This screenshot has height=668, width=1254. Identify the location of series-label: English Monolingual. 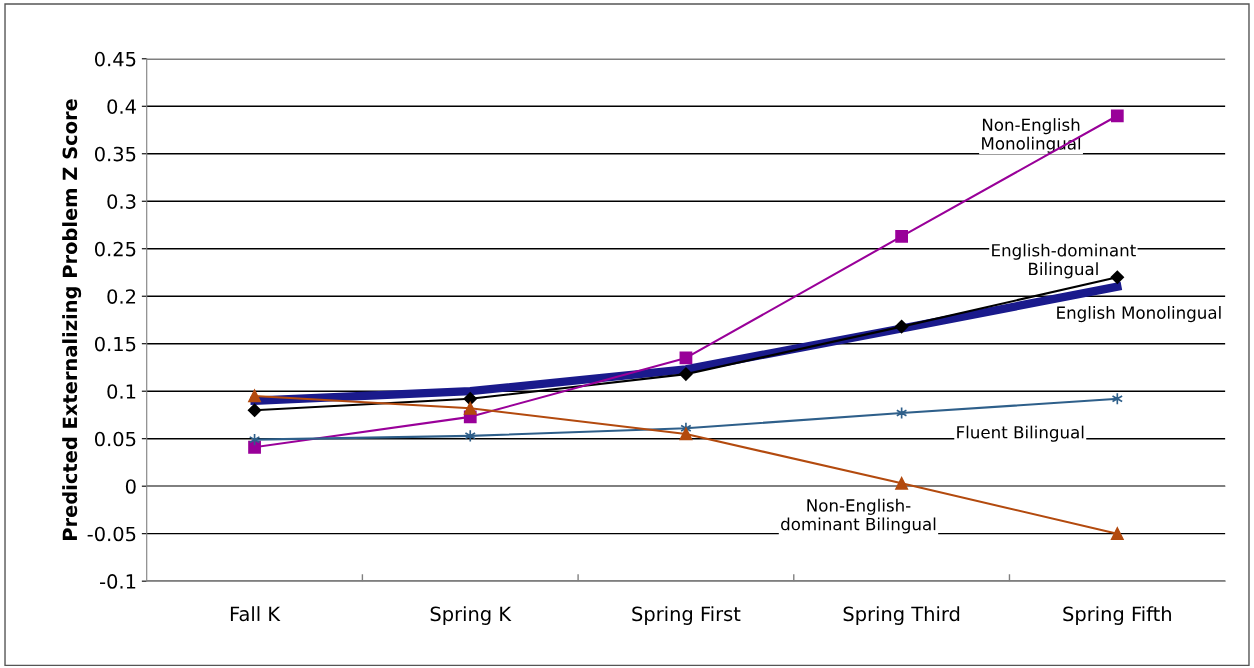
(1139, 314).